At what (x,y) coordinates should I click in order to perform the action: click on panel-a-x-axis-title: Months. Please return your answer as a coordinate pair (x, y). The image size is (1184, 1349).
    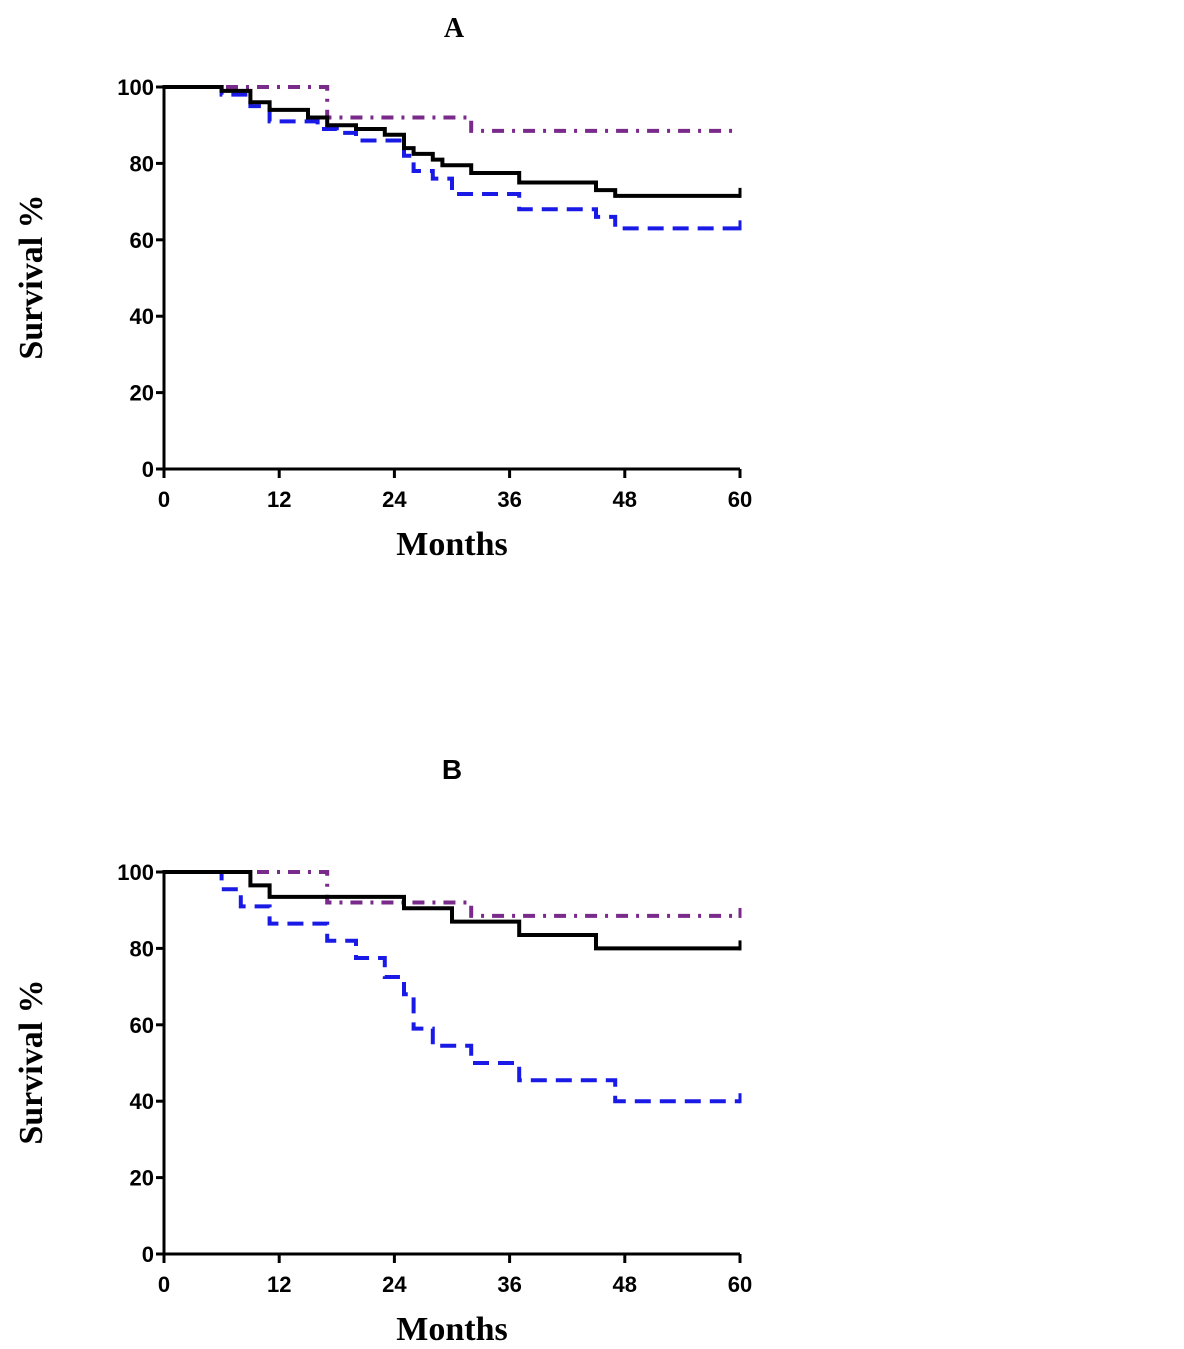
    Looking at the image, I should click on (451, 544).